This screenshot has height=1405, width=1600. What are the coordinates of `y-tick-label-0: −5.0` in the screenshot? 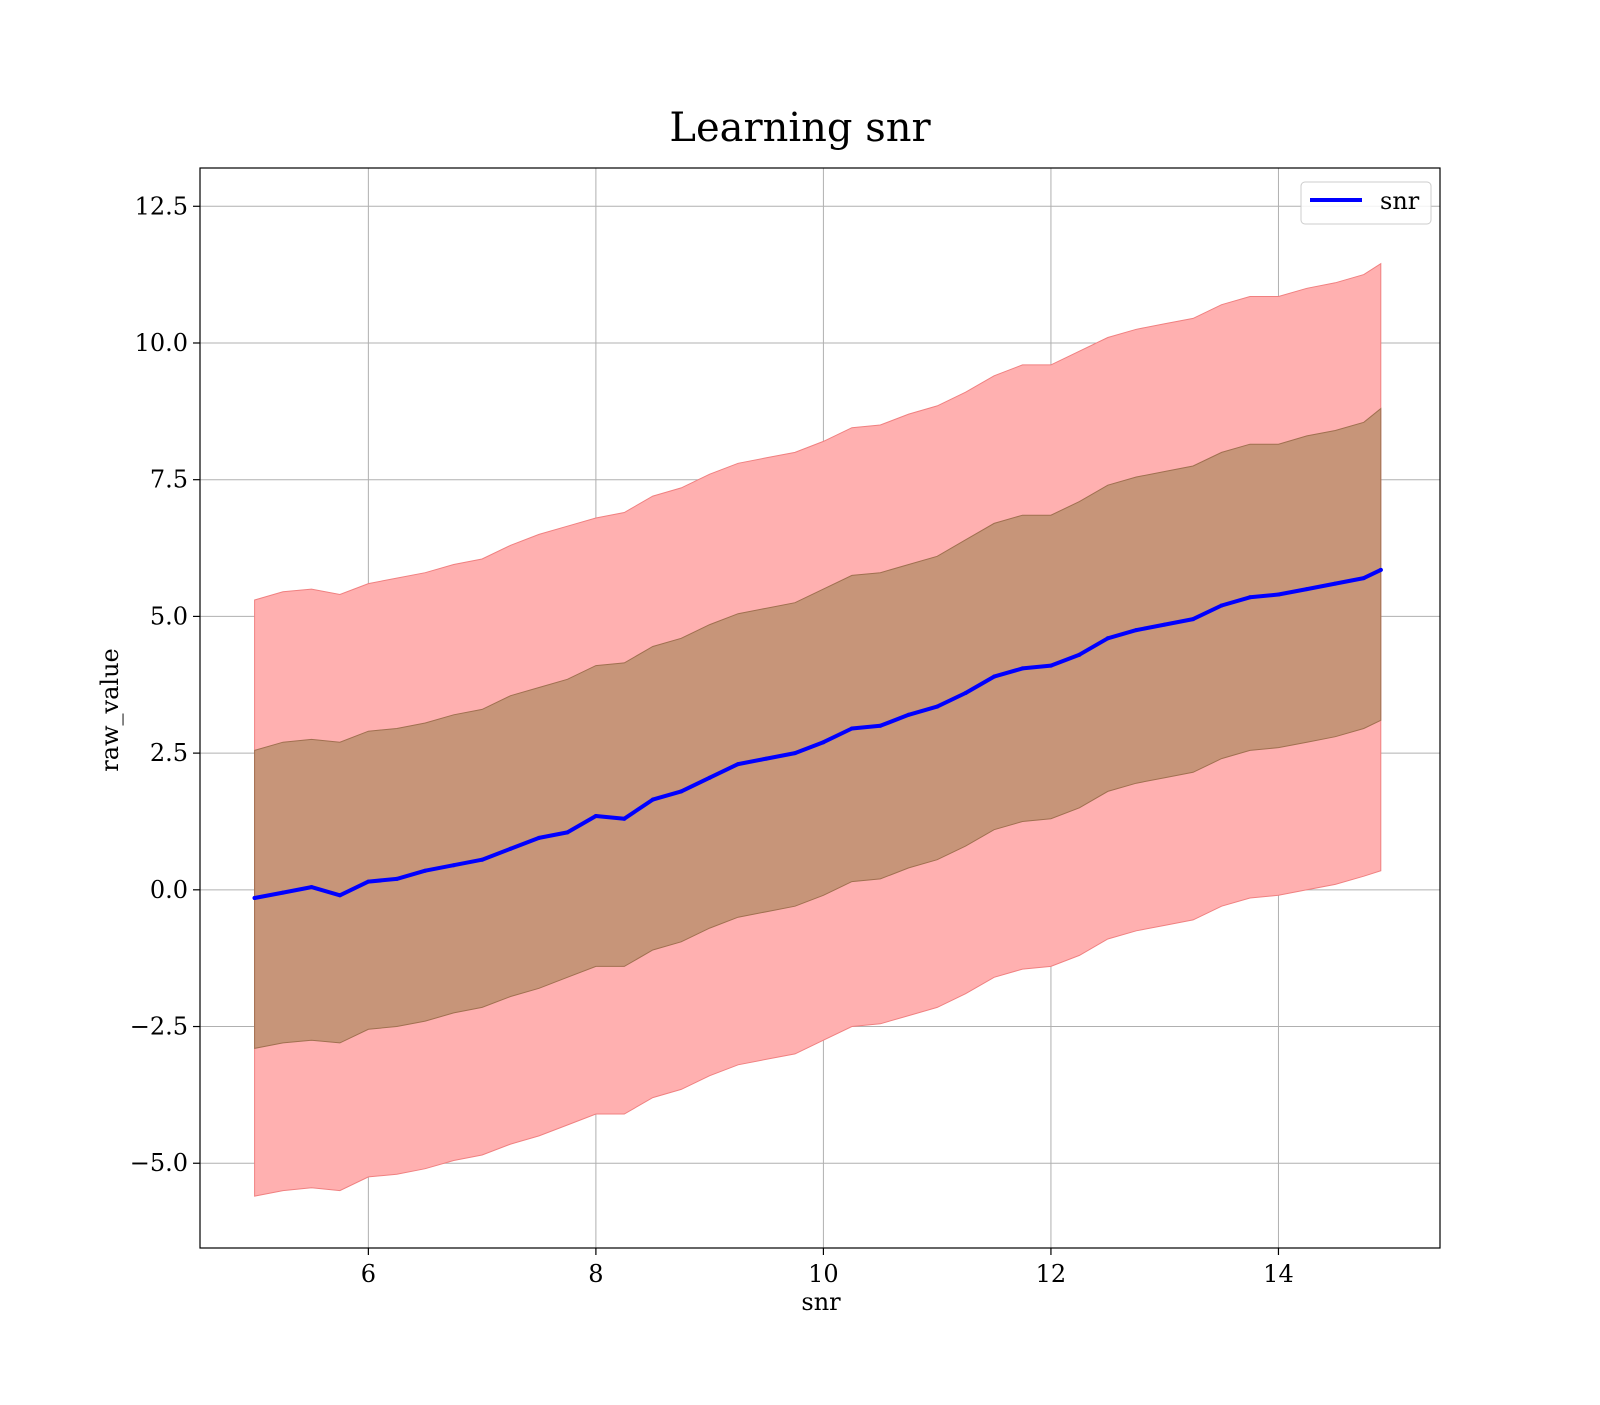 It's located at (159, 1163).